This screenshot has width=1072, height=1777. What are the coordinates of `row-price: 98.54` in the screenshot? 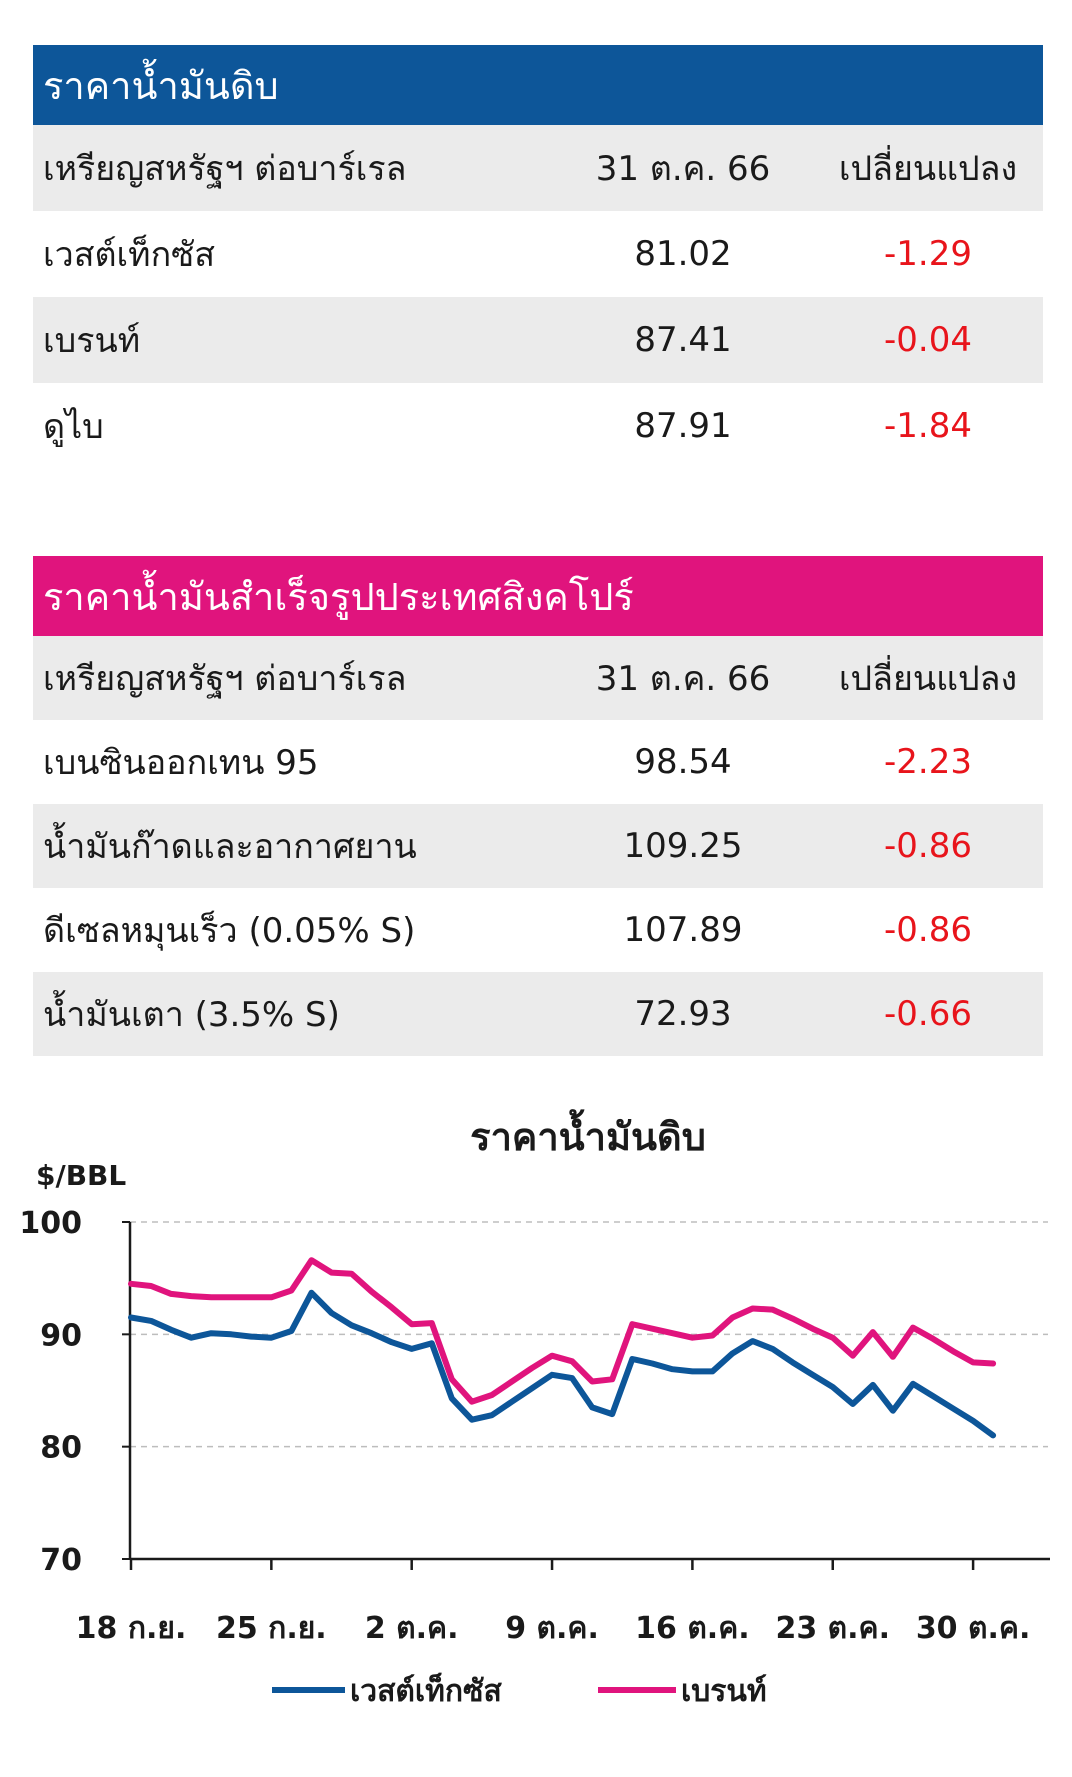 It's located at (683, 762).